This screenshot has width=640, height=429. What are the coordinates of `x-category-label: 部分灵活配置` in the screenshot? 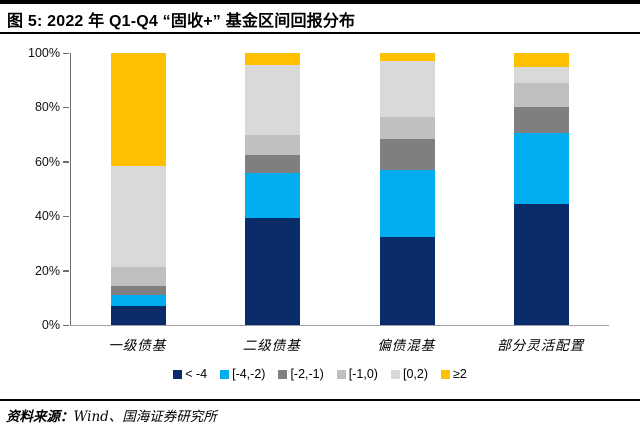 It's located at (541, 346).